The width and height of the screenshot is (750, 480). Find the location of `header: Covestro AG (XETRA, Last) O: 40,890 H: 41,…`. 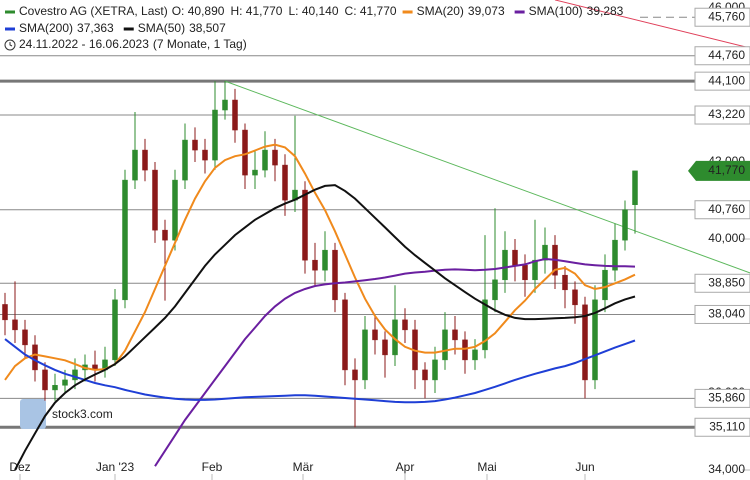

header: Covestro AG (XETRA, Last) O: 40,890 H: 41,… is located at coordinates (314, 27).